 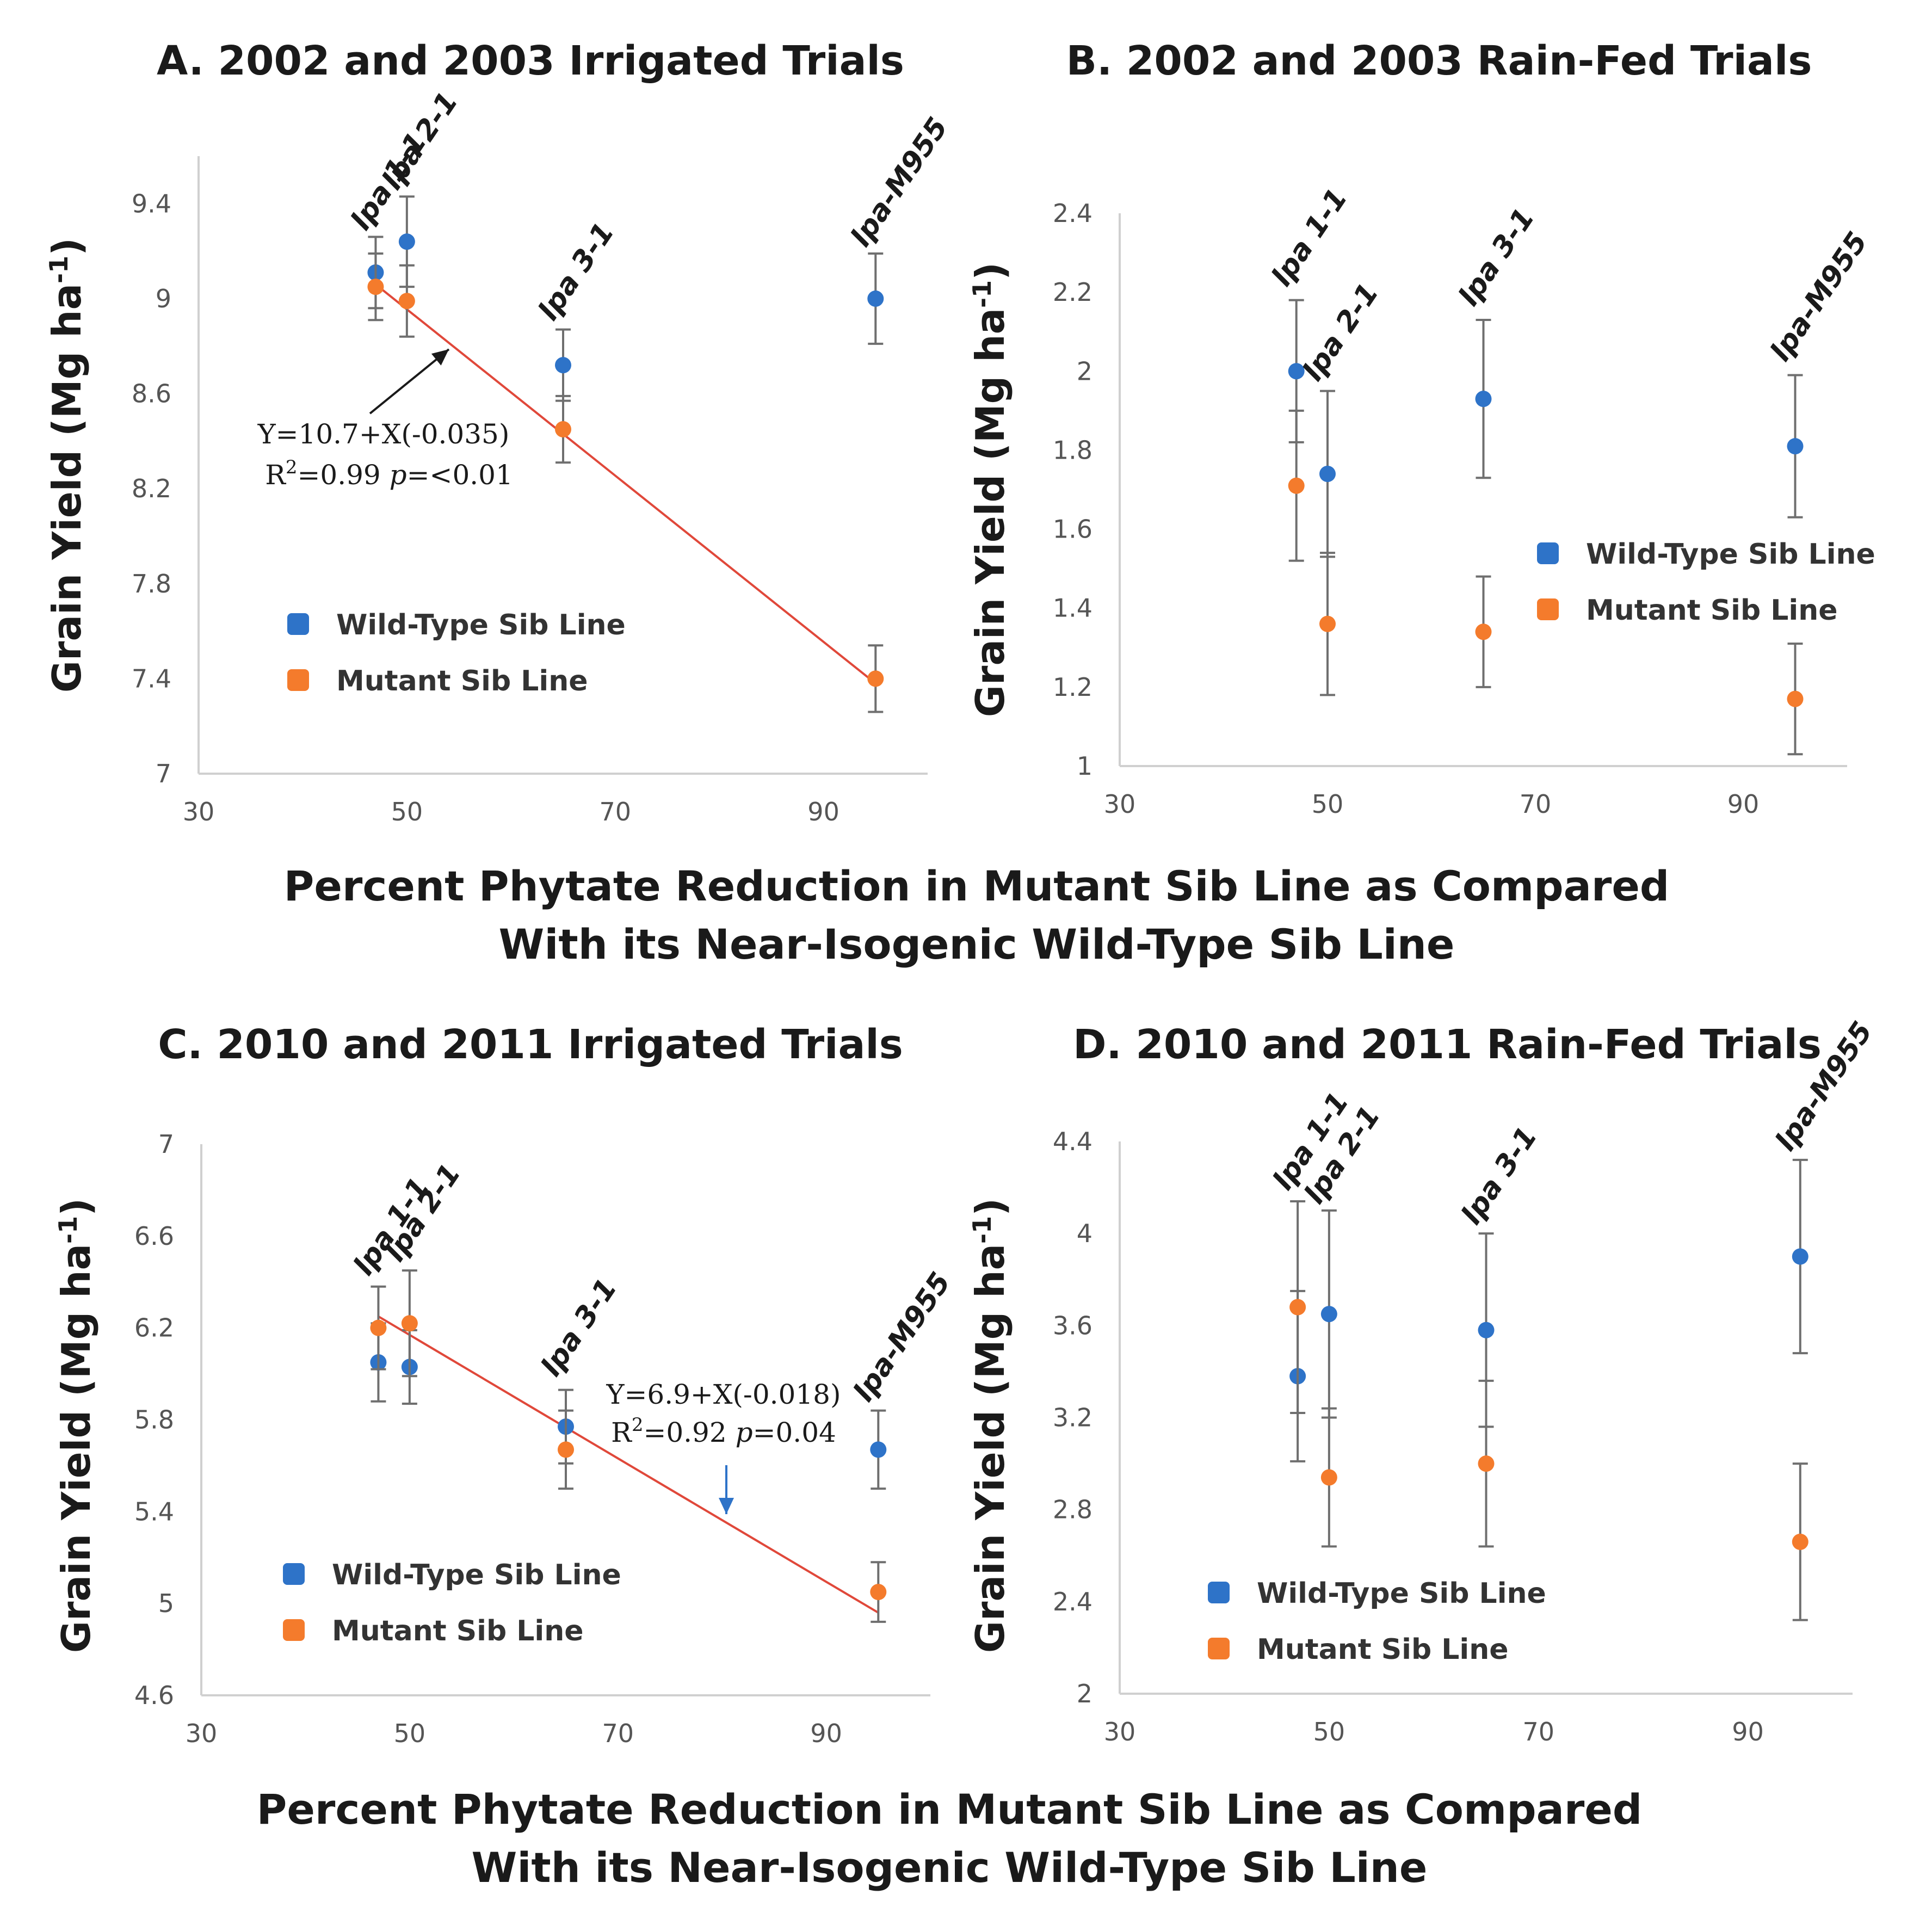 What do you see at coordinates (1072, 529) in the screenshot?
I see `y-tick-label: 1.6` at bounding box center [1072, 529].